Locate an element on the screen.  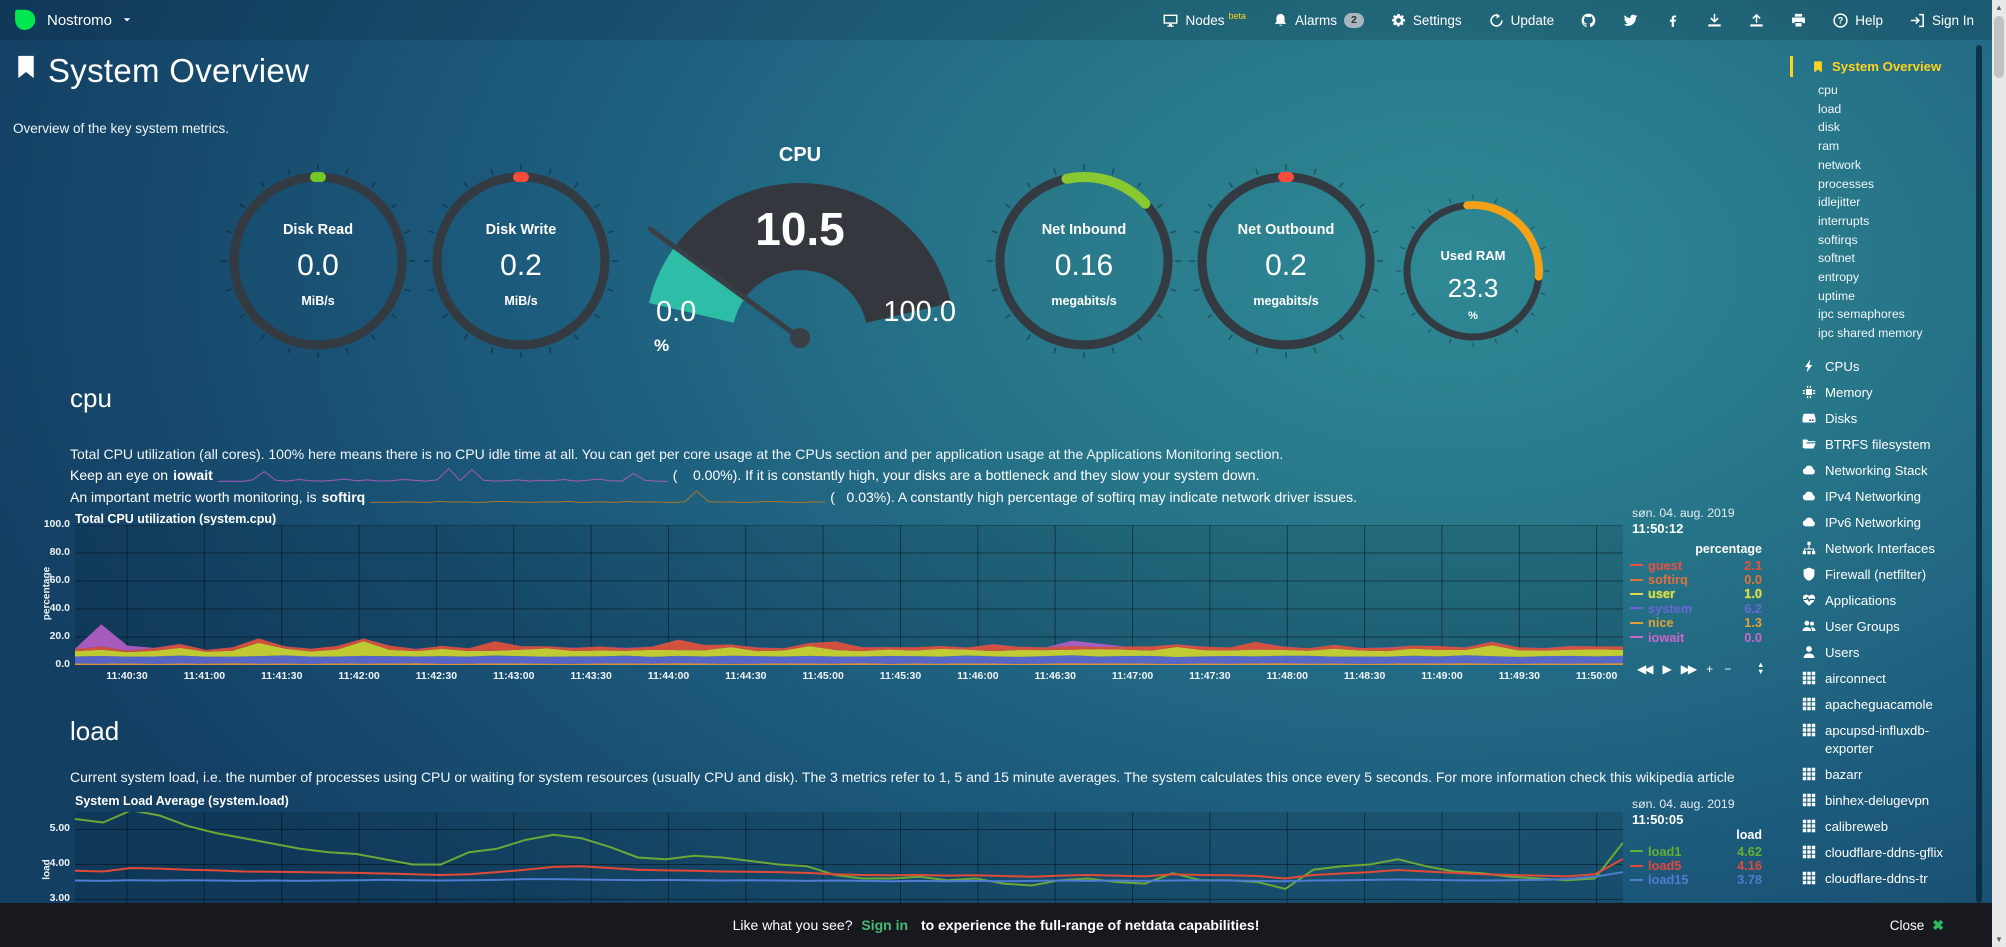
nav-item-import is located at coordinates (1756, 20).